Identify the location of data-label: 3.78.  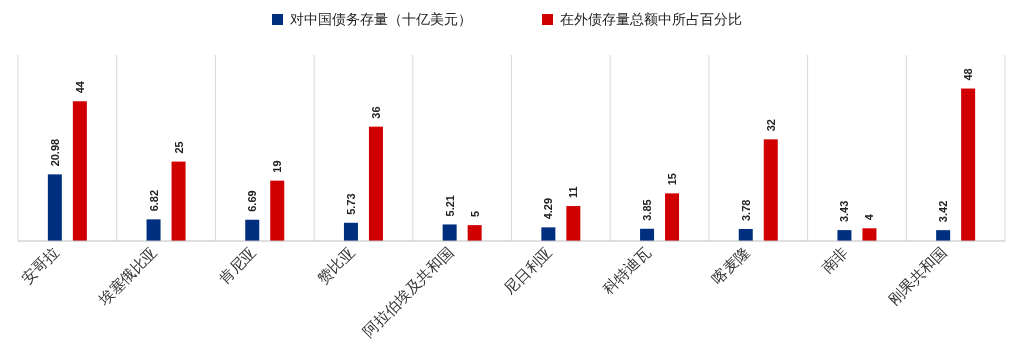
(745, 210).